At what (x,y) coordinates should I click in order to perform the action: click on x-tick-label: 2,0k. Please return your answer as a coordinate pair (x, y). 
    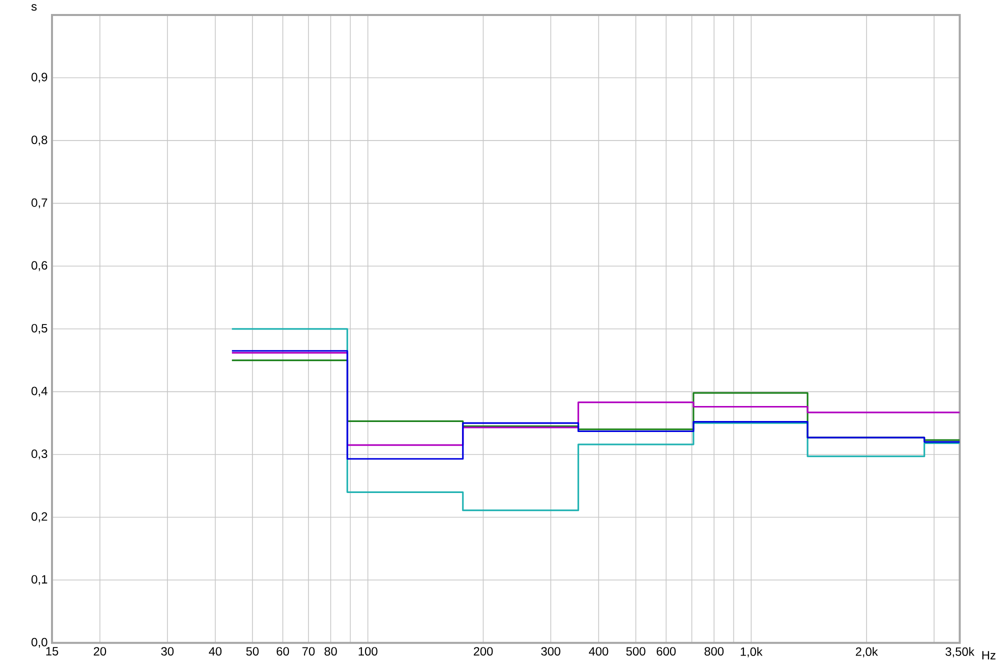
    Looking at the image, I should click on (867, 652).